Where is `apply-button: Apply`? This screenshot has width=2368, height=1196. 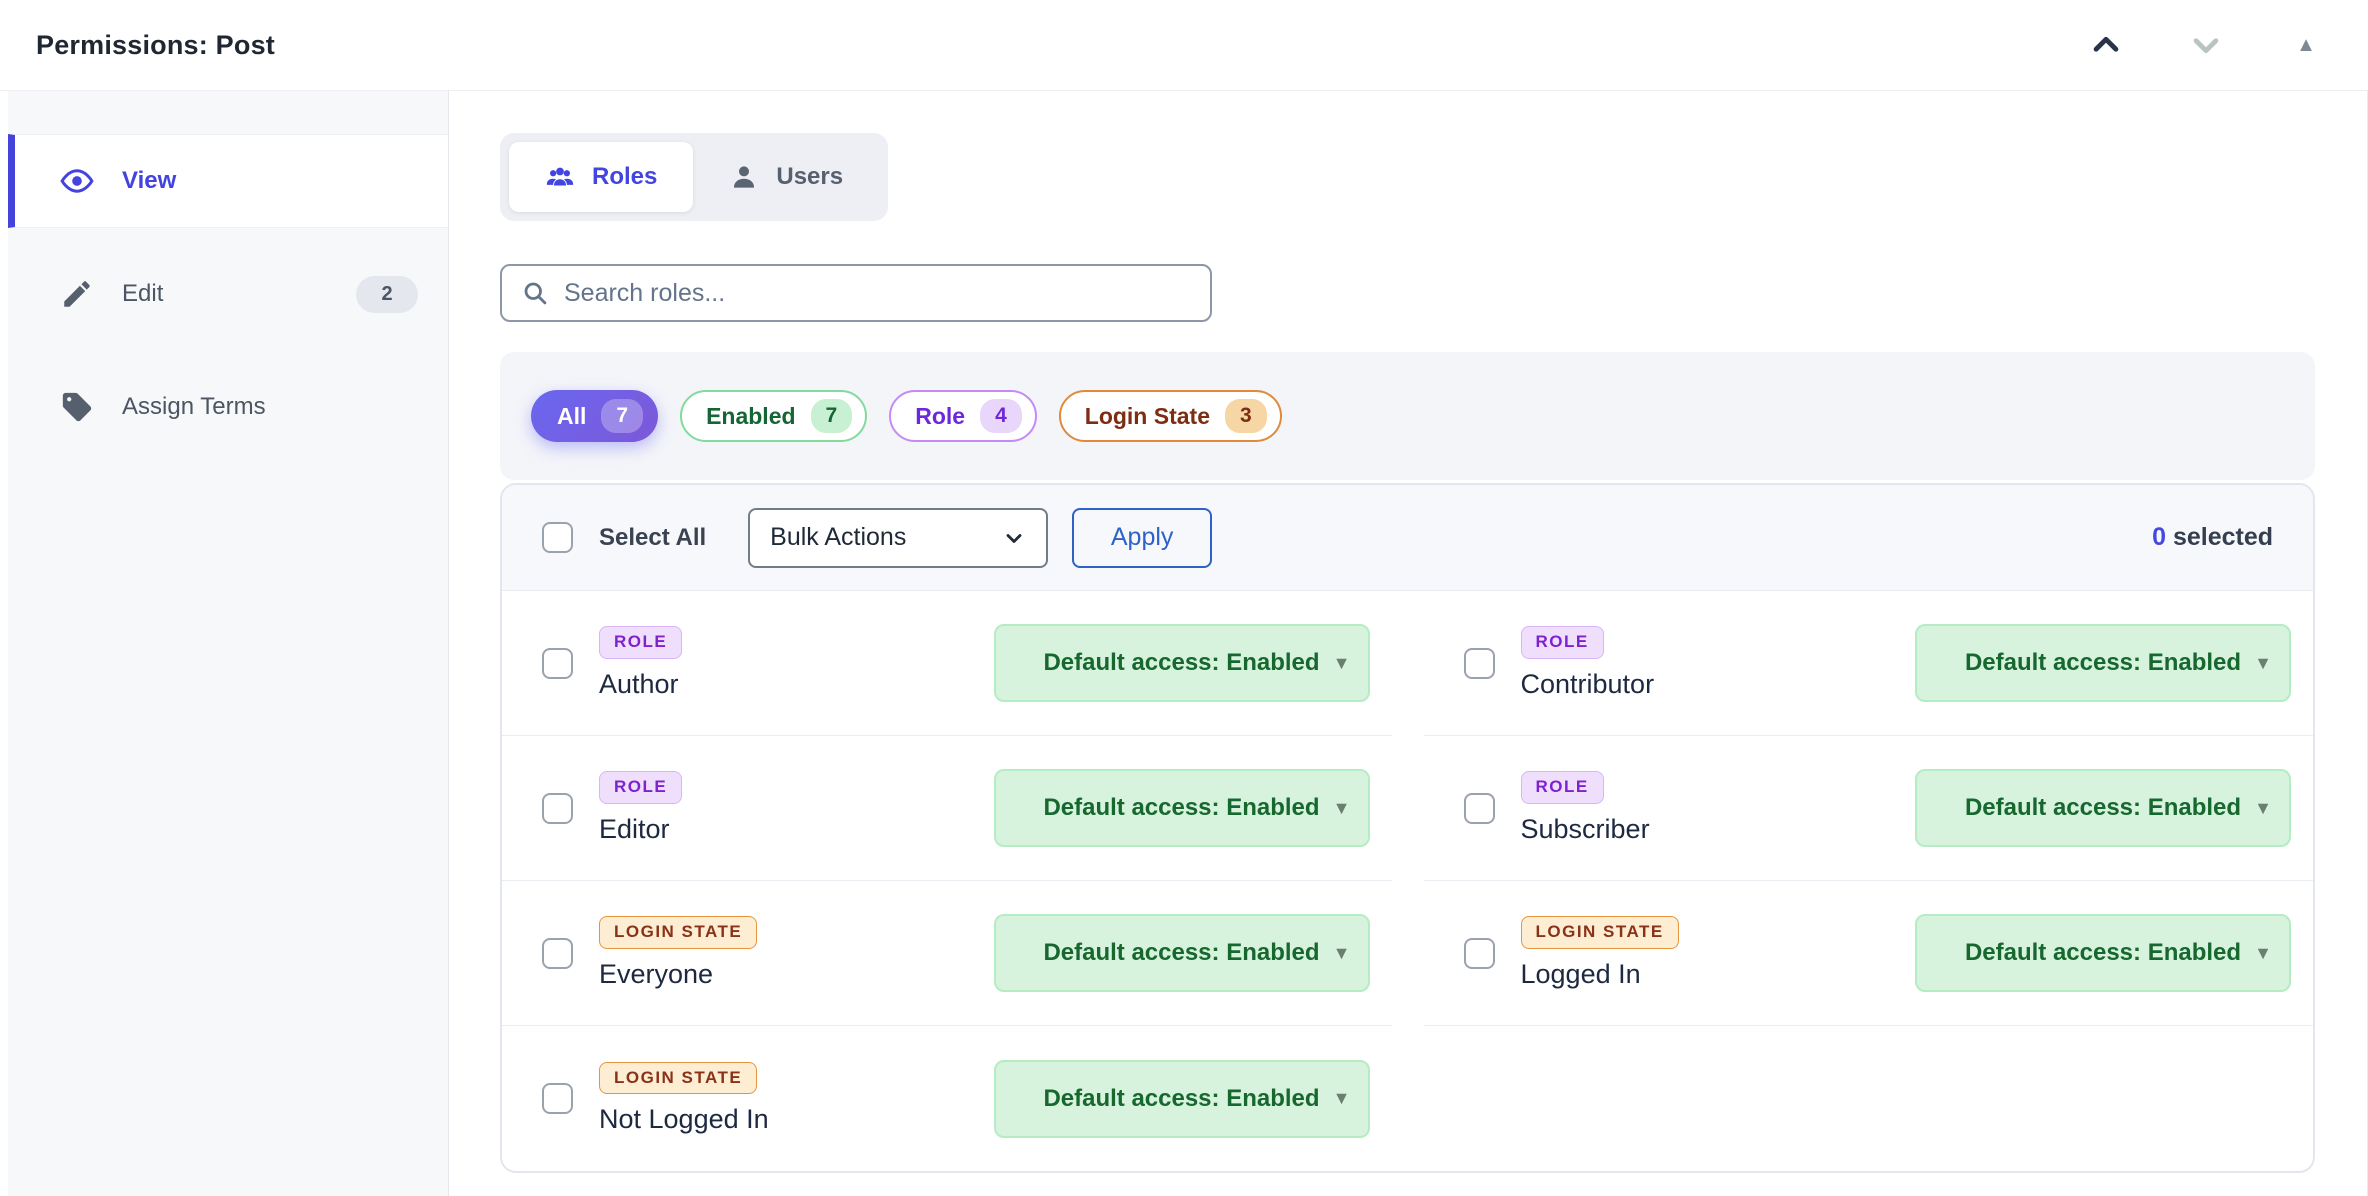 apply-button: Apply is located at coordinates (1142, 537).